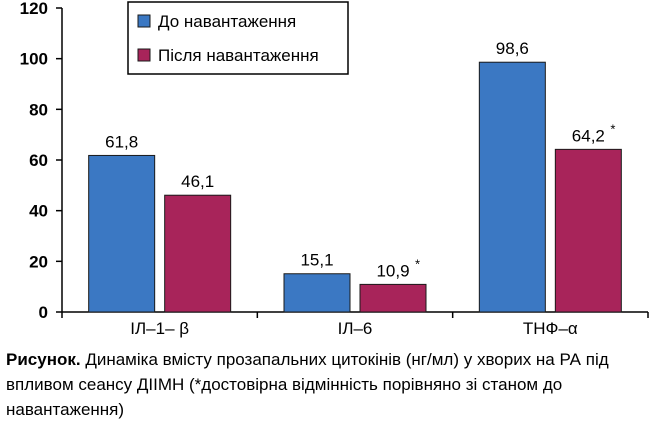 This screenshot has width=650, height=439. Describe the element at coordinates (159, 328) in the screenshot. I see `category-label: ІЛ–1– β` at that location.